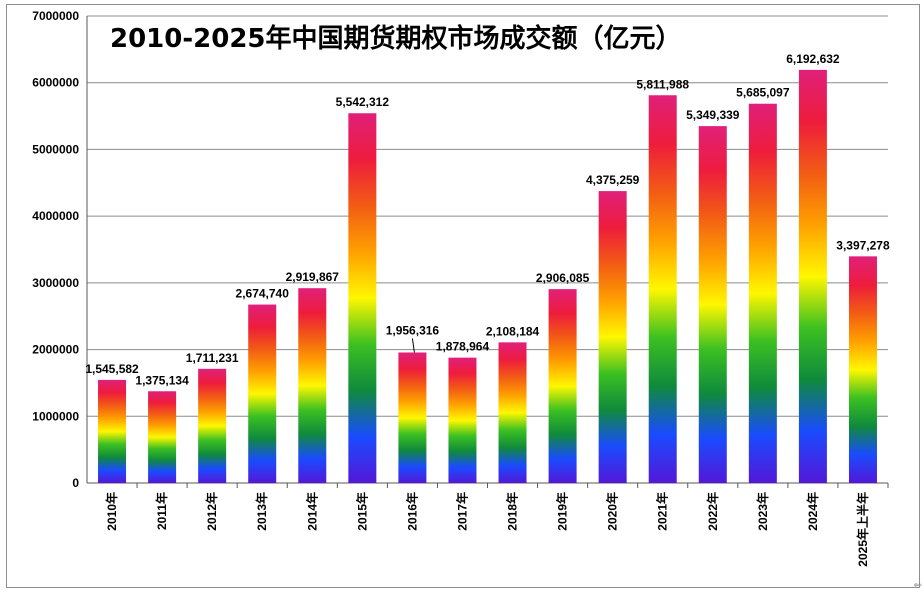 This screenshot has width=924, height=593. Describe the element at coordinates (263, 294) in the screenshot. I see `data-label: 2,674,740` at that location.